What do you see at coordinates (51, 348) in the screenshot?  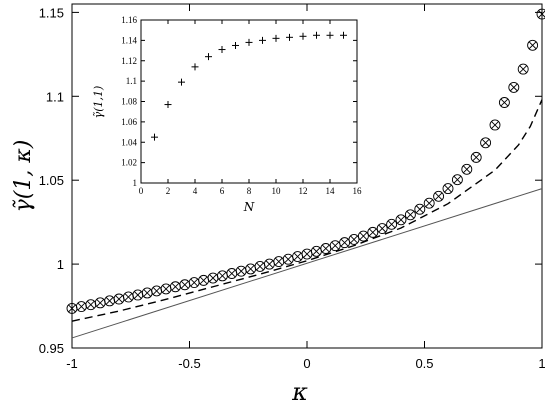 I see `y-tick-label: 0.95` at bounding box center [51, 348].